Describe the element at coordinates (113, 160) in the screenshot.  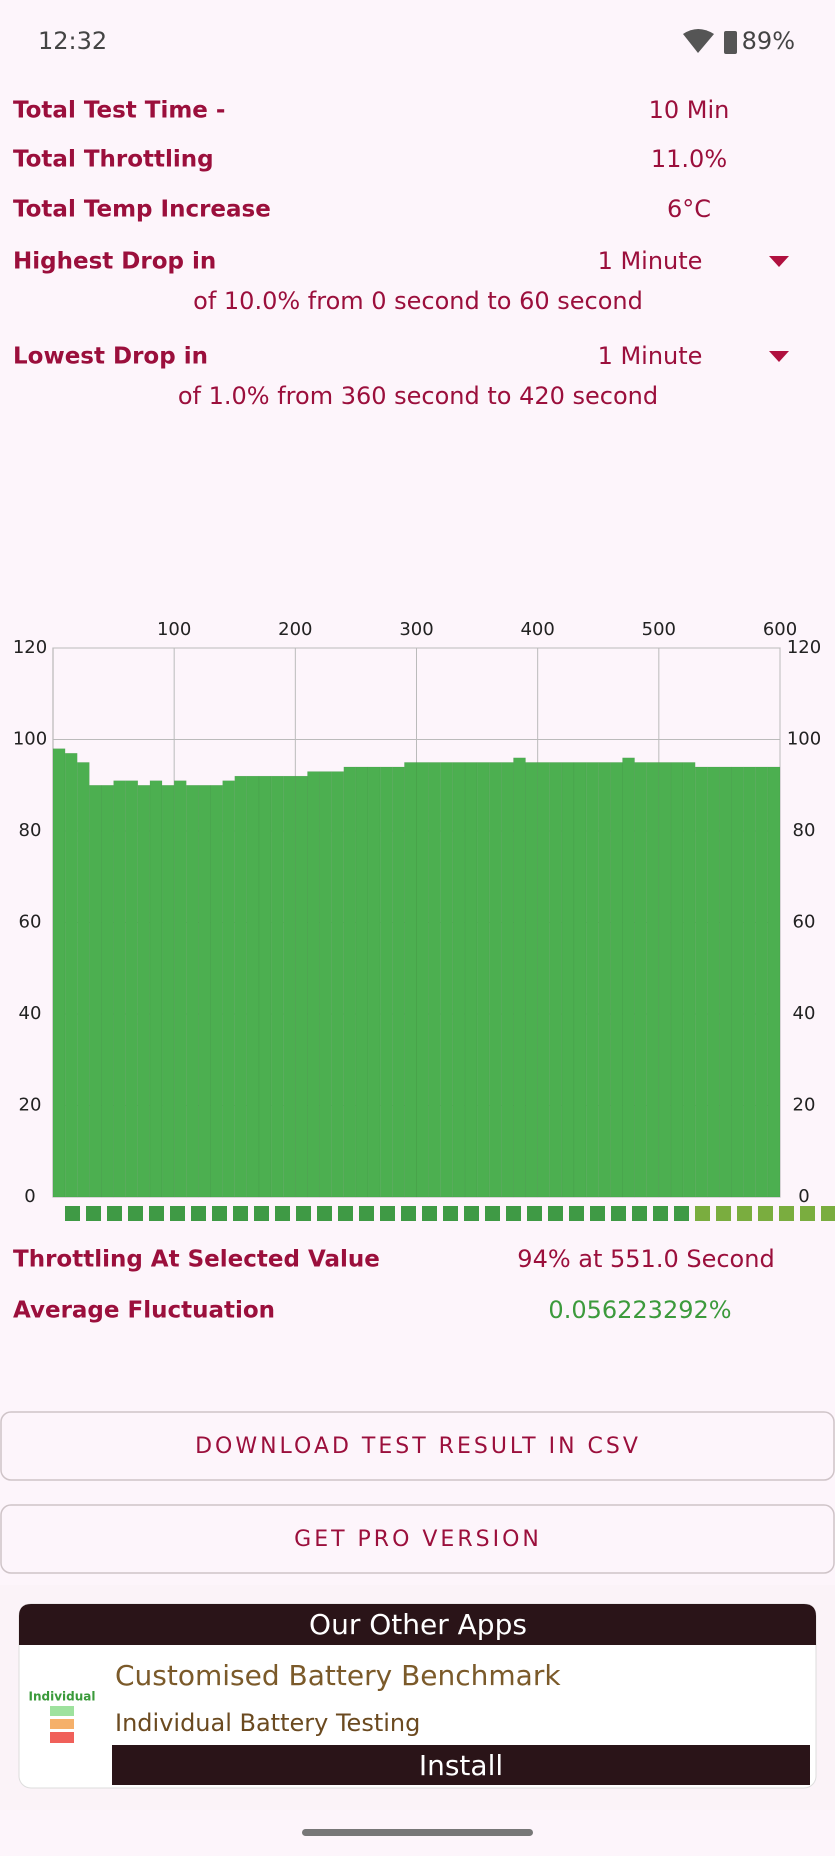
I see `stat-label: Total Throttling` at that location.